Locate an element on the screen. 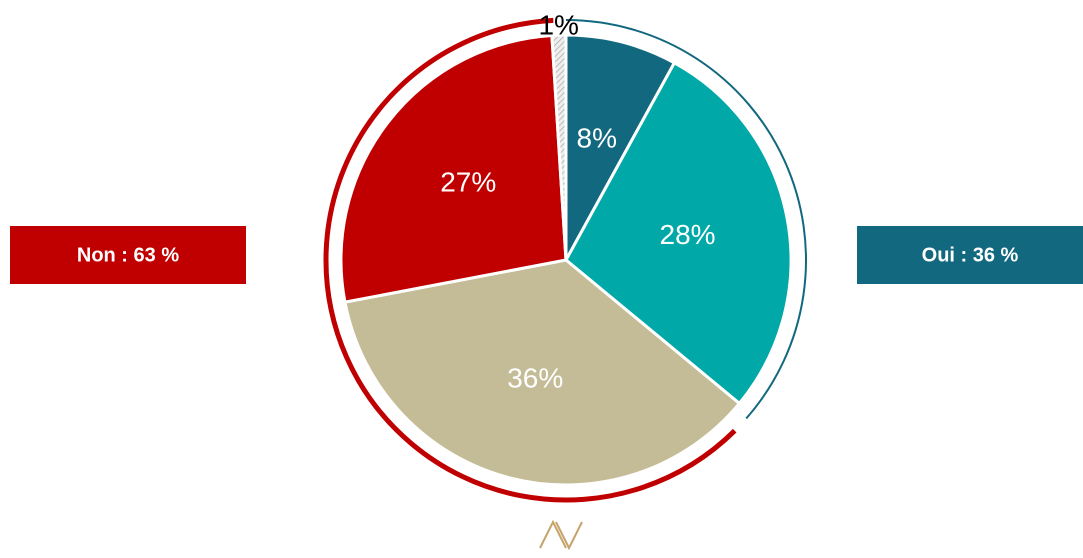 The width and height of the screenshot is (1083, 558). data-label: 8% is located at coordinates (597, 138).